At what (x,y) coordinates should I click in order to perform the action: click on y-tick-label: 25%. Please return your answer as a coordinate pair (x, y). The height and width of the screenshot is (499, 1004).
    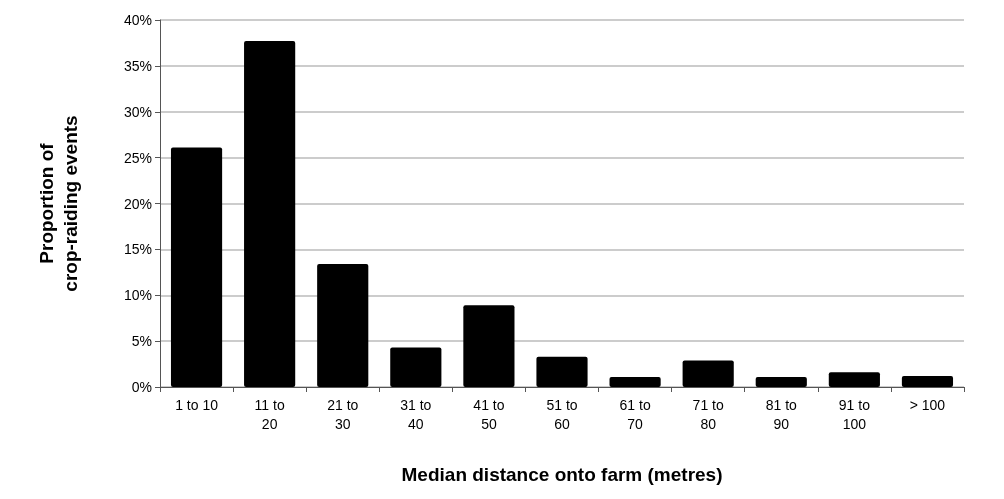
    Looking at the image, I should click on (137, 157).